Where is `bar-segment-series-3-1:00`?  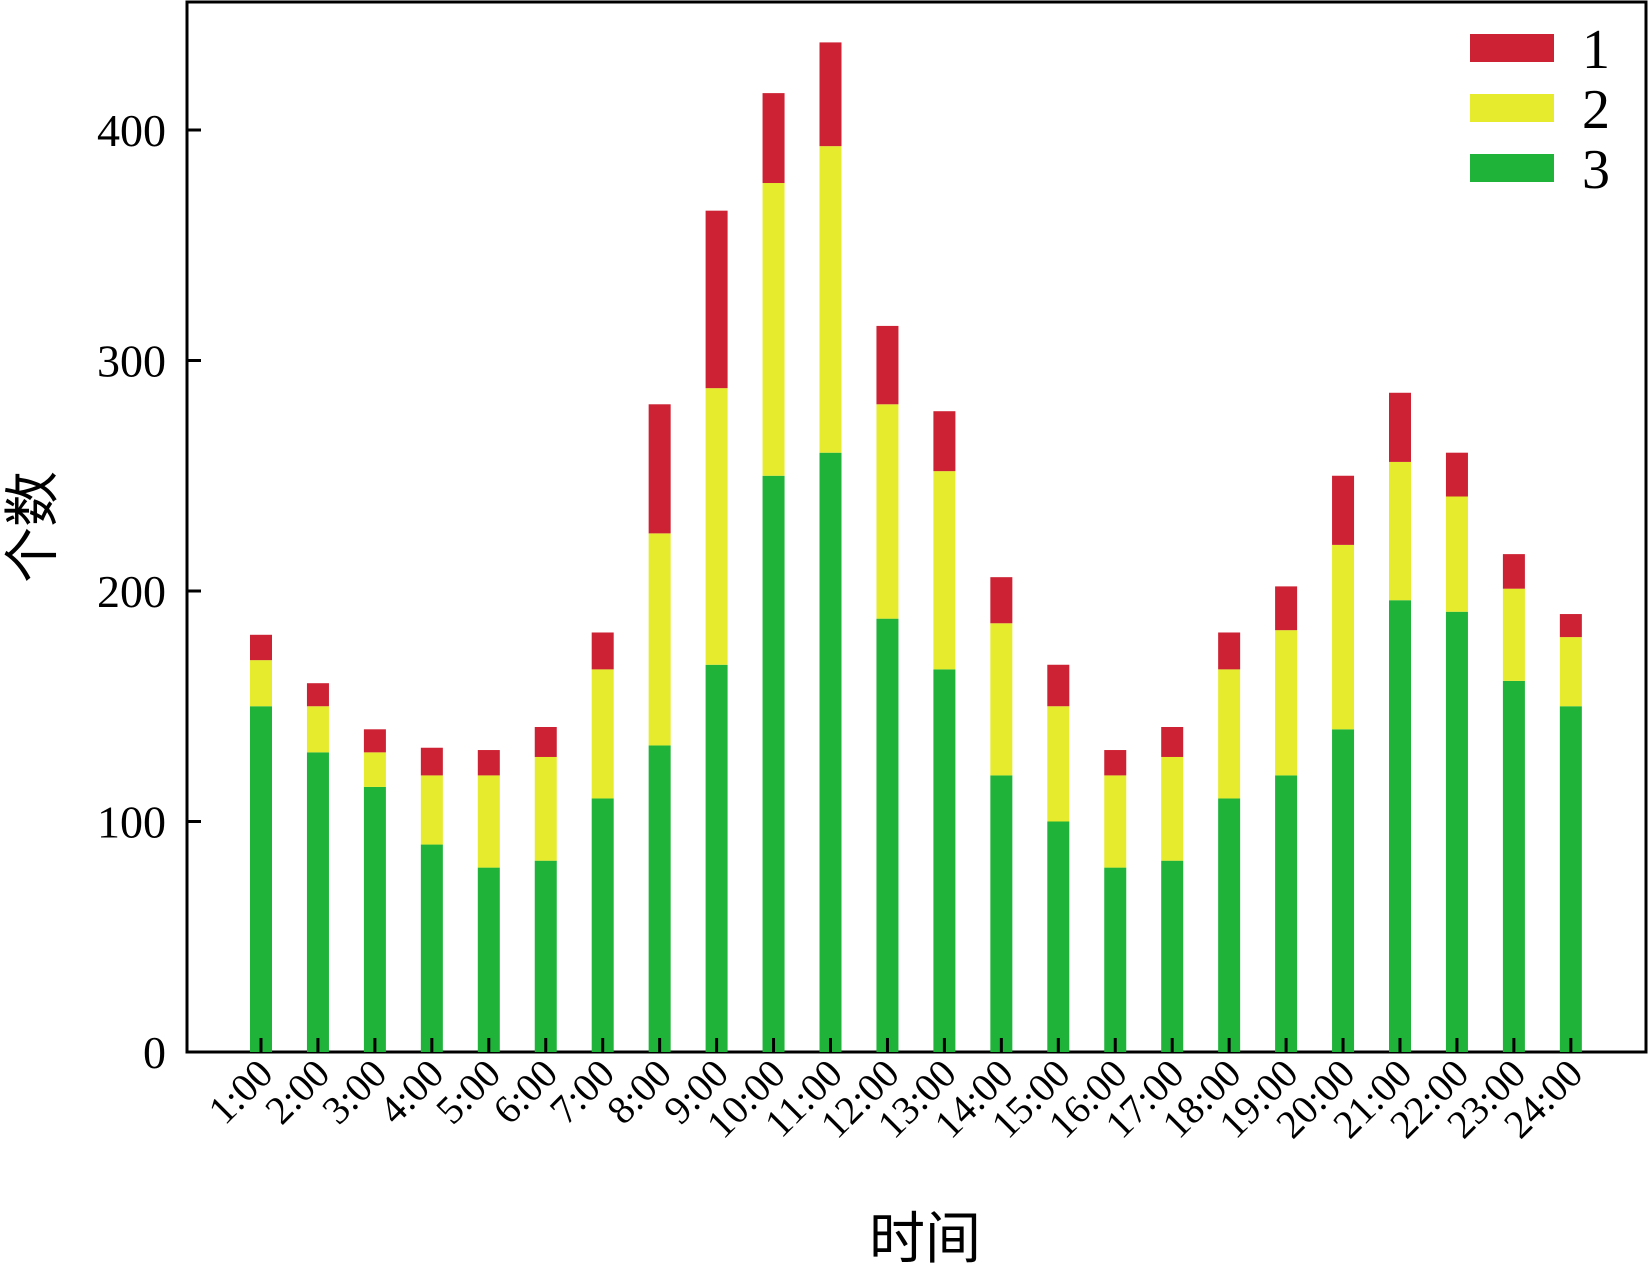
bar-segment-series-3-1:00 is located at coordinates (261, 879).